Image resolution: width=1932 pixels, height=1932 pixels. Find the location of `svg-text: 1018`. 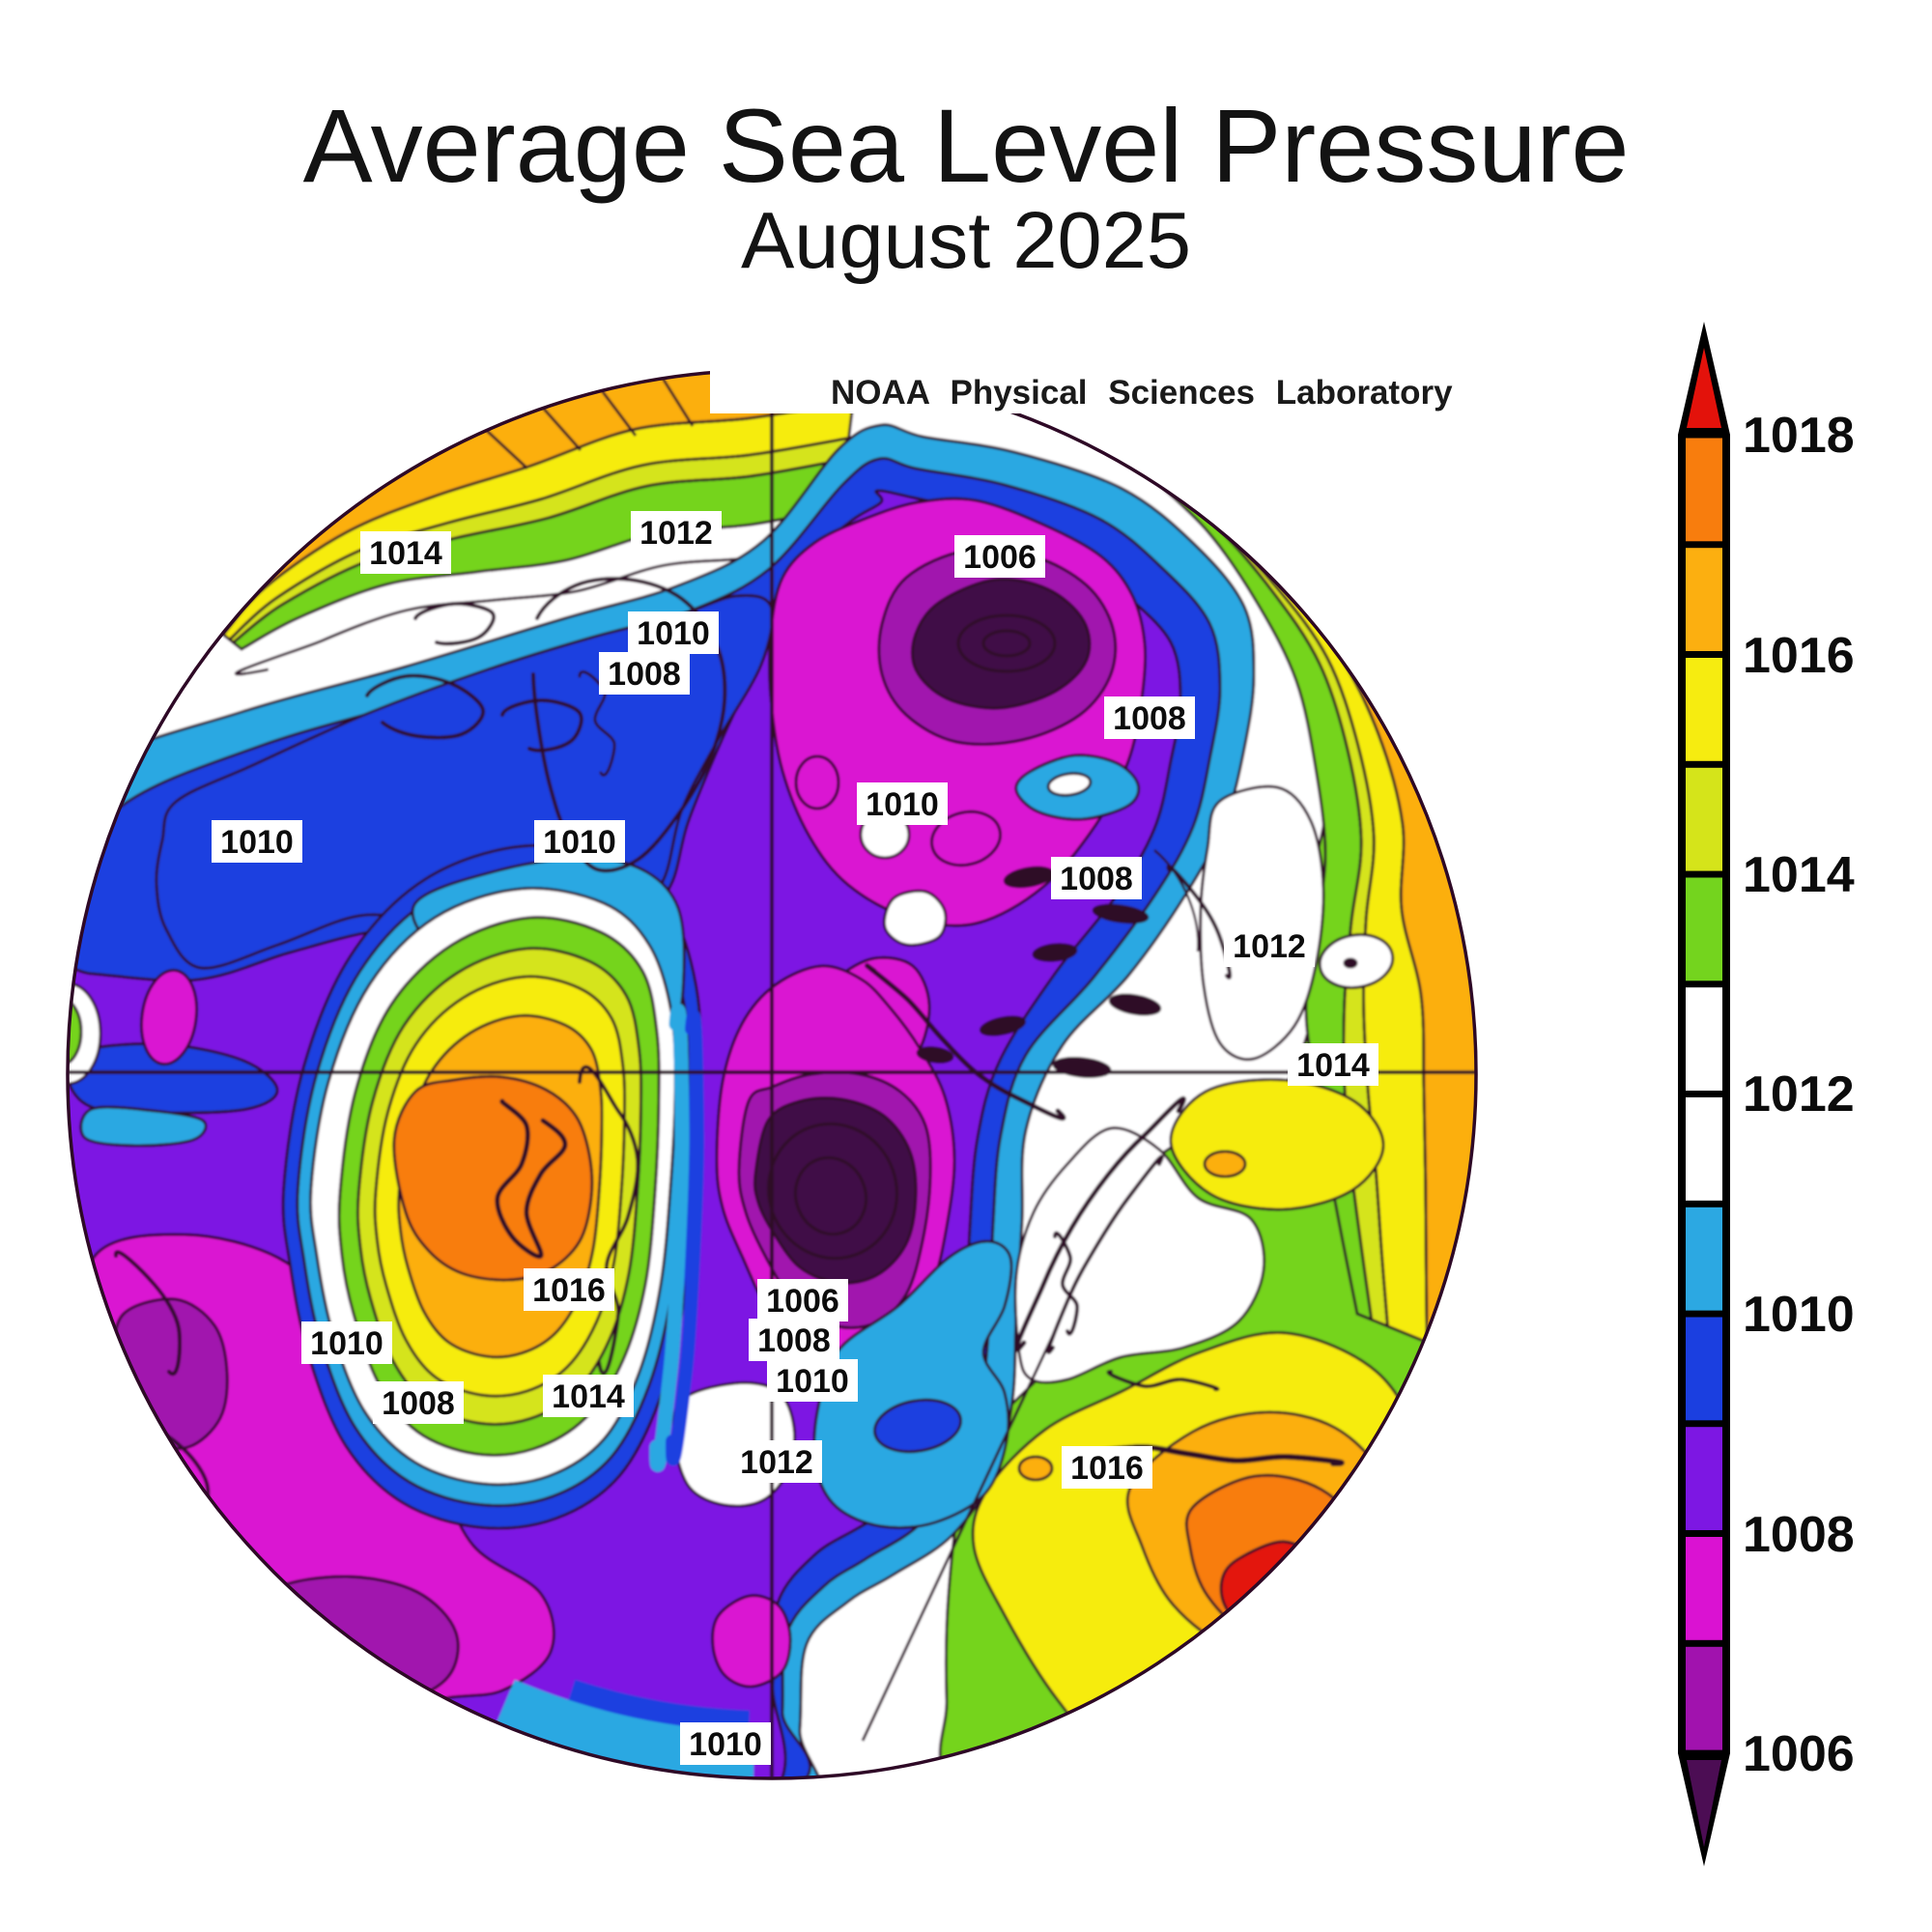

svg-text: 1018 is located at coordinates (1799, 436).